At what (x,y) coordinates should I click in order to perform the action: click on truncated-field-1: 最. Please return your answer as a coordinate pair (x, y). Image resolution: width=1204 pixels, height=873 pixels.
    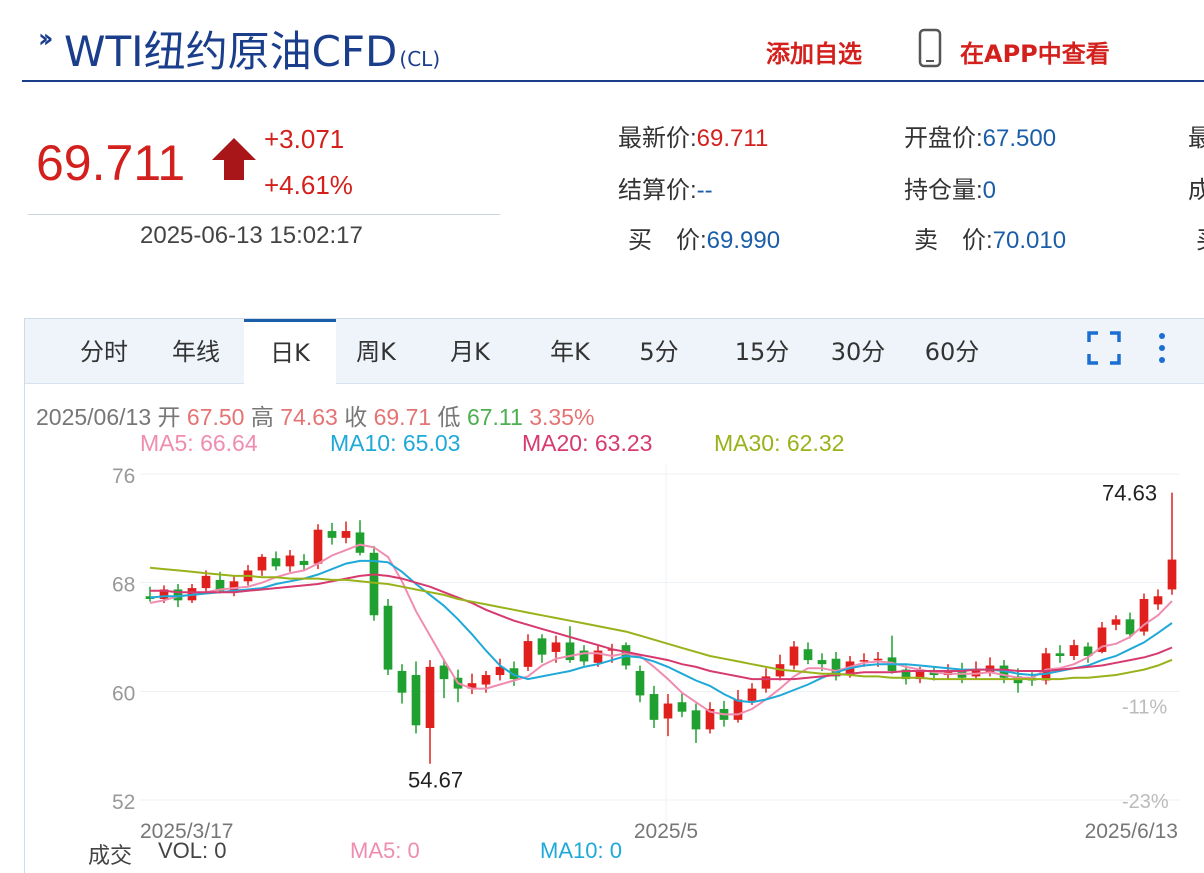
    Looking at the image, I should click on (1196, 138).